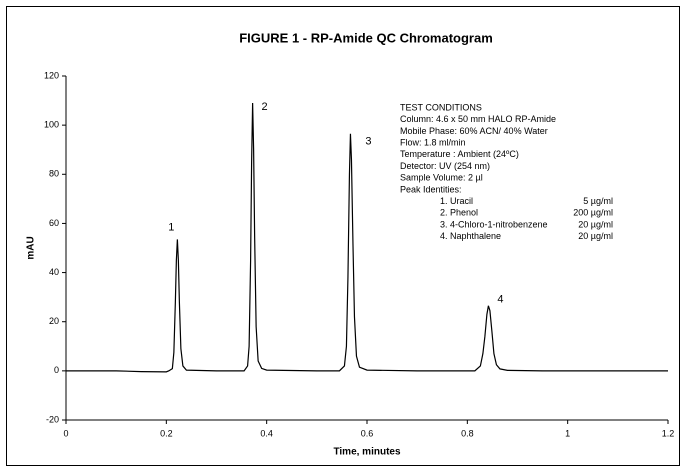 The width and height of the screenshot is (686, 472). What do you see at coordinates (474, 131) in the screenshot?
I see `conditions-line: Mobile Phase: 60% ACN/ 40% Water` at bounding box center [474, 131].